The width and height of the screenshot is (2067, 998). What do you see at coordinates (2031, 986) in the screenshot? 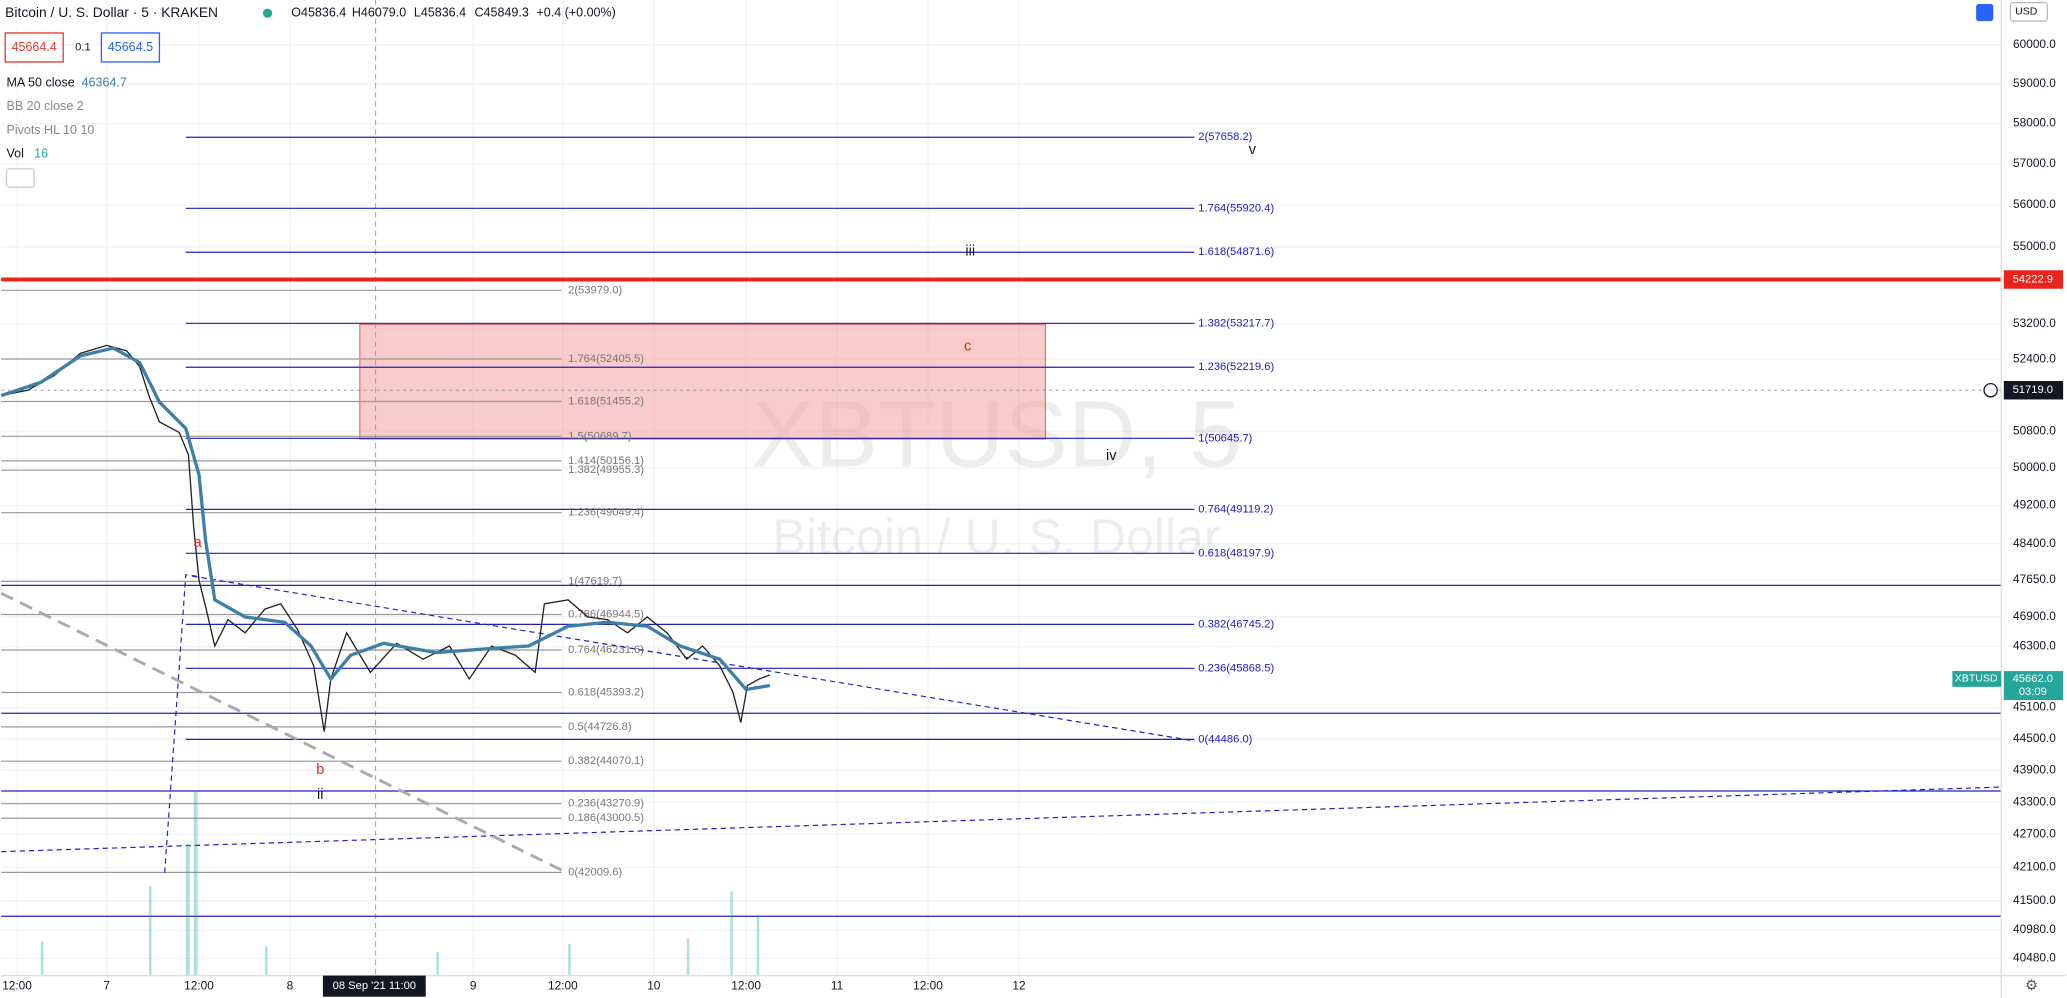
I see `gear-icon: ⚙` at bounding box center [2031, 986].